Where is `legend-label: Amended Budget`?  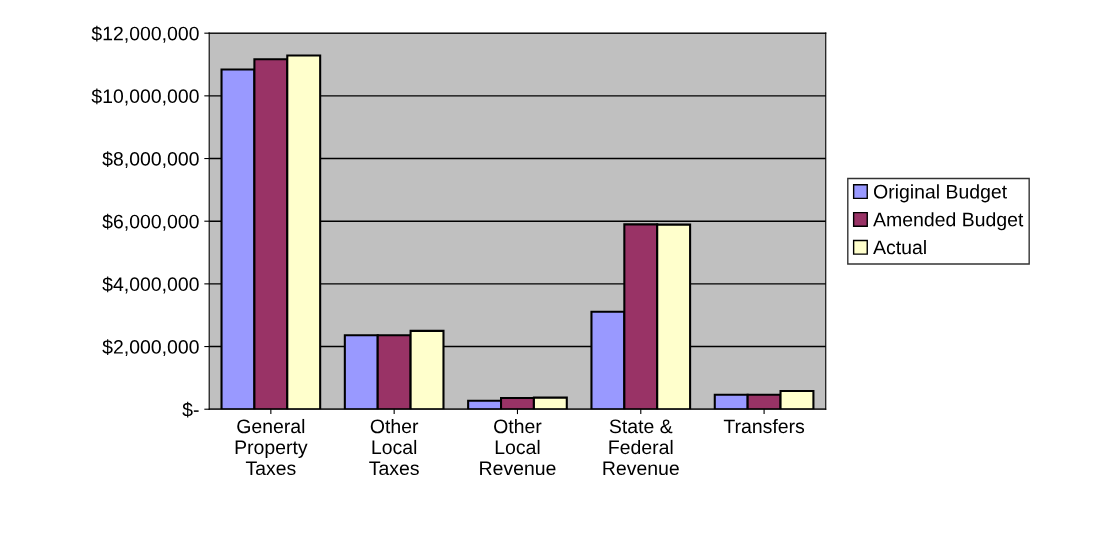 legend-label: Amended Budget is located at coordinates (948, 221).